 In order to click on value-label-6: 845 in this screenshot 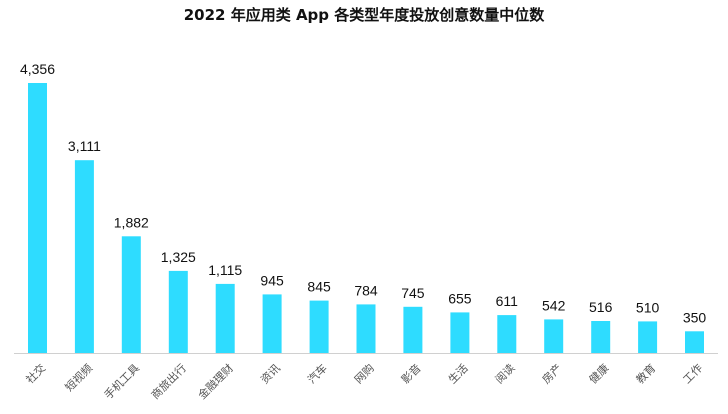, I will do `click(319, 287)`.